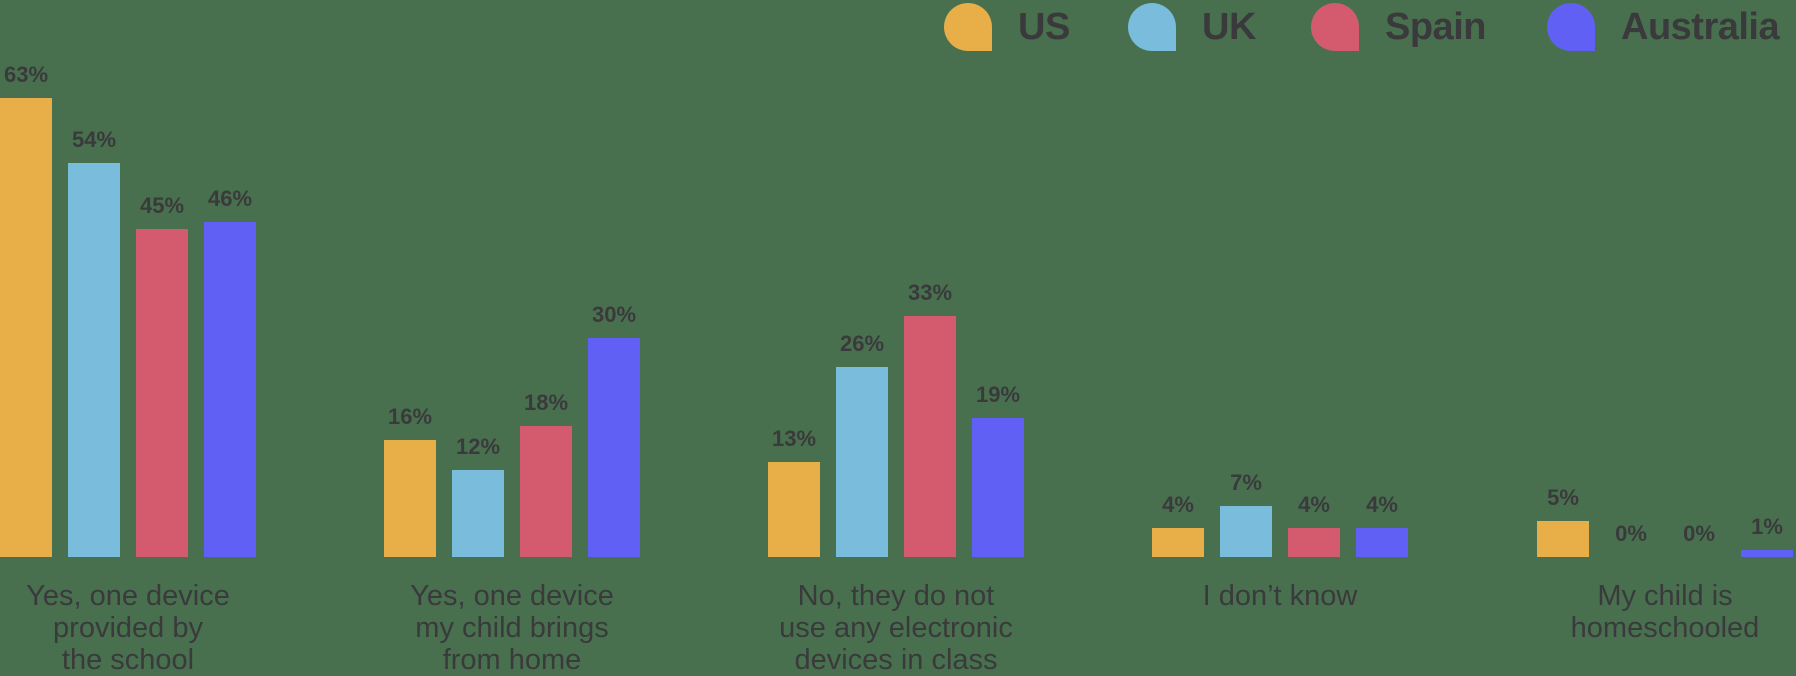 The height and width of the screenshot is (676, 1796). Describe the element at coordinates (1152, 27) in the screenshot. I see `legend-marker-uk-icon` at that location.